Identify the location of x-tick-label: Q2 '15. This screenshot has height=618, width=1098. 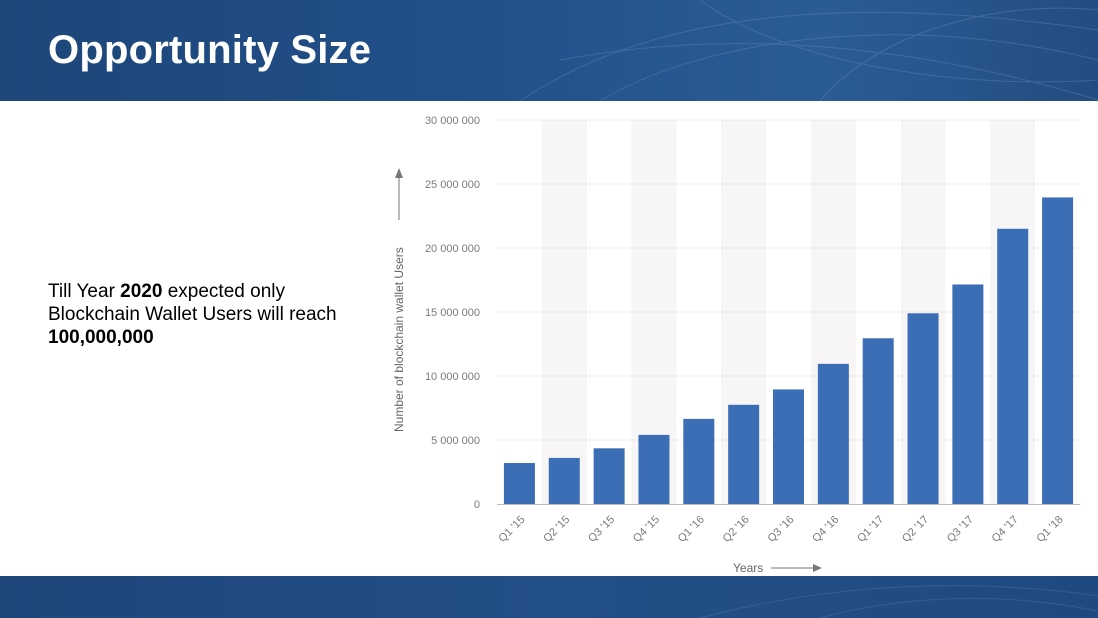
(556, 529).